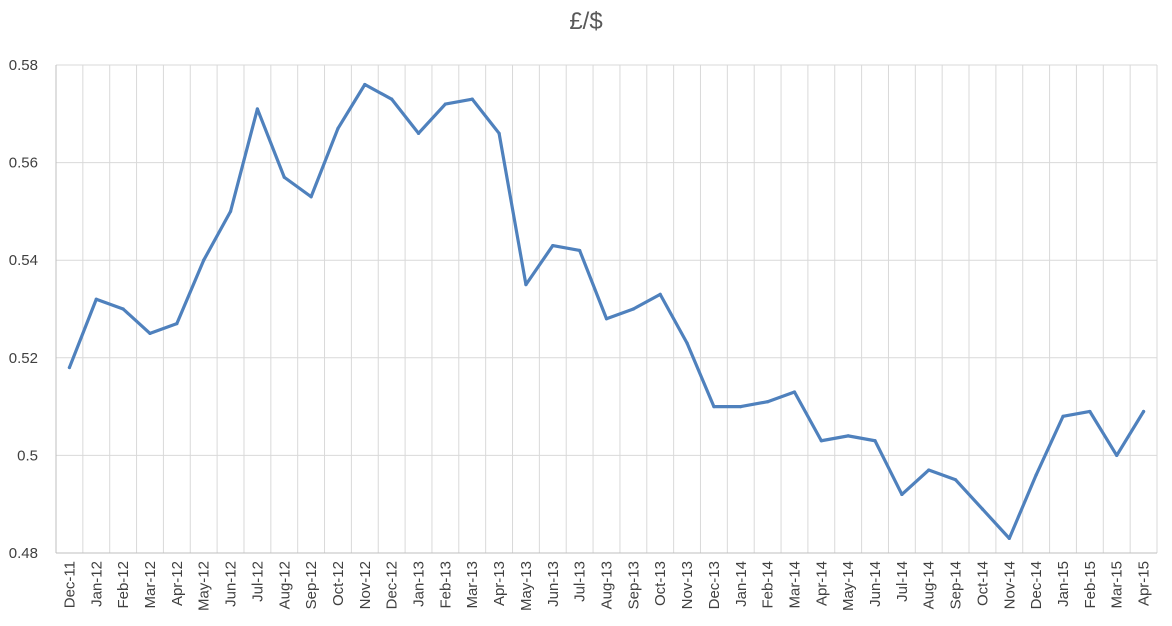 The height and width of the screenshot is (626, 1172). Describe the element at coordinates (311, 585) in the screenshot. I see `x-tick-label: Sep-12` at that location.